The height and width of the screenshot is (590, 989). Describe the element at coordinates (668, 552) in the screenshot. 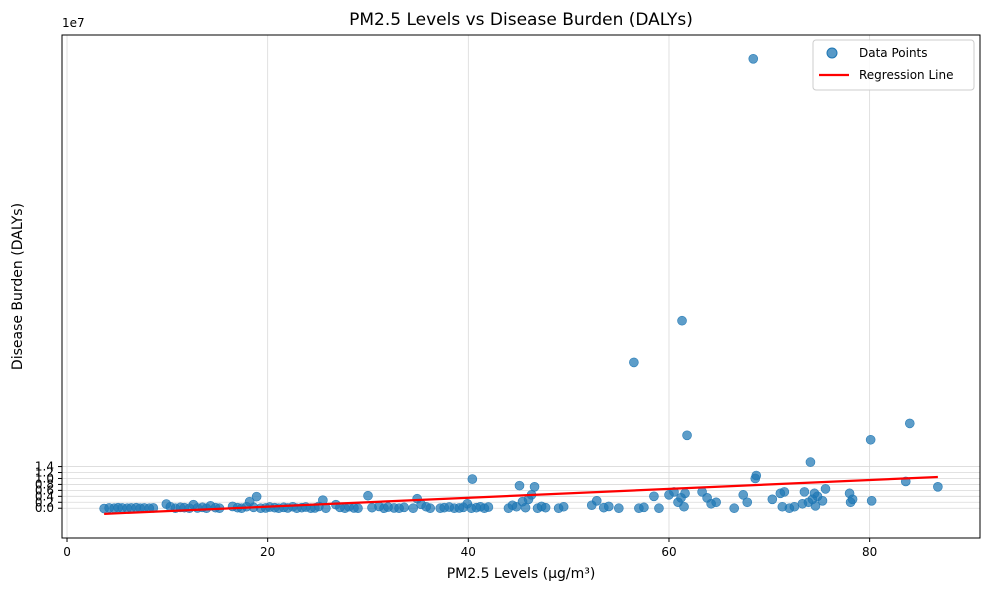

I see `x-tick-label: 60` at that location.